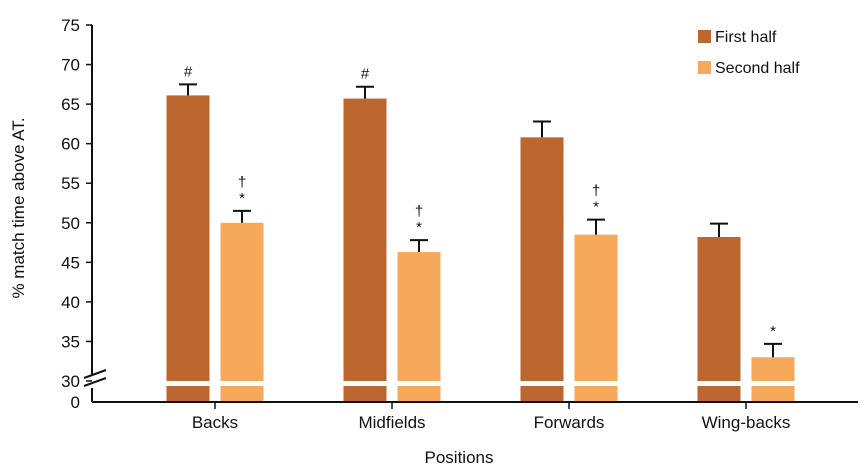 Image resolution: width=861 pixels, height=471 pixels. What do you see at coordinates (70, 262) in the screenshot?
I see `y-tick-label: 45` at bounding box center [70, 262].